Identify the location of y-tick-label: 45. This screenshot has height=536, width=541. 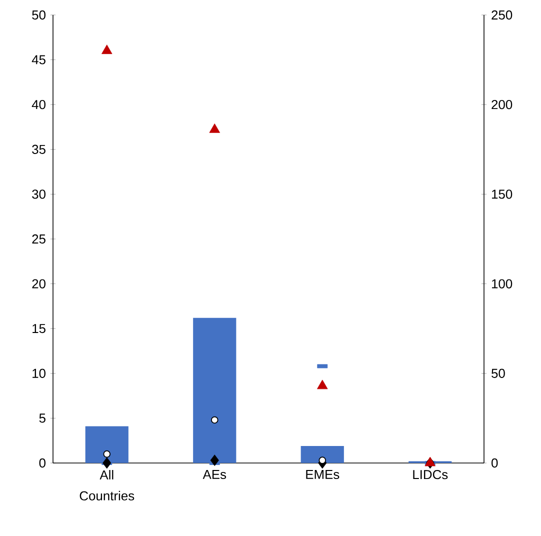
(39, 59).